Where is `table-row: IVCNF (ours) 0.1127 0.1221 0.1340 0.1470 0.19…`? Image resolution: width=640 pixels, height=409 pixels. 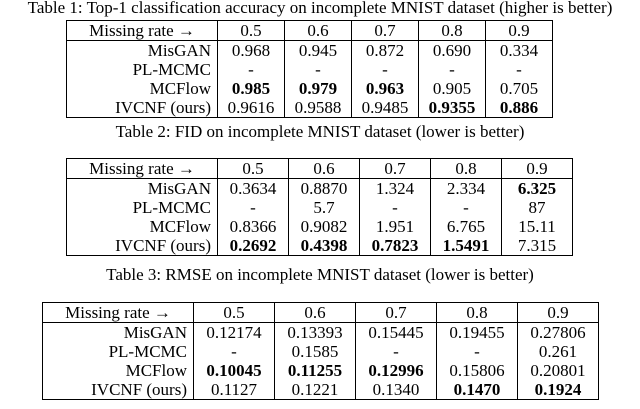 table-row: IVCNF (ours) 0.1127 0.1221 0.1340 0.1470 0.19… is located at coordinates (320, 390).